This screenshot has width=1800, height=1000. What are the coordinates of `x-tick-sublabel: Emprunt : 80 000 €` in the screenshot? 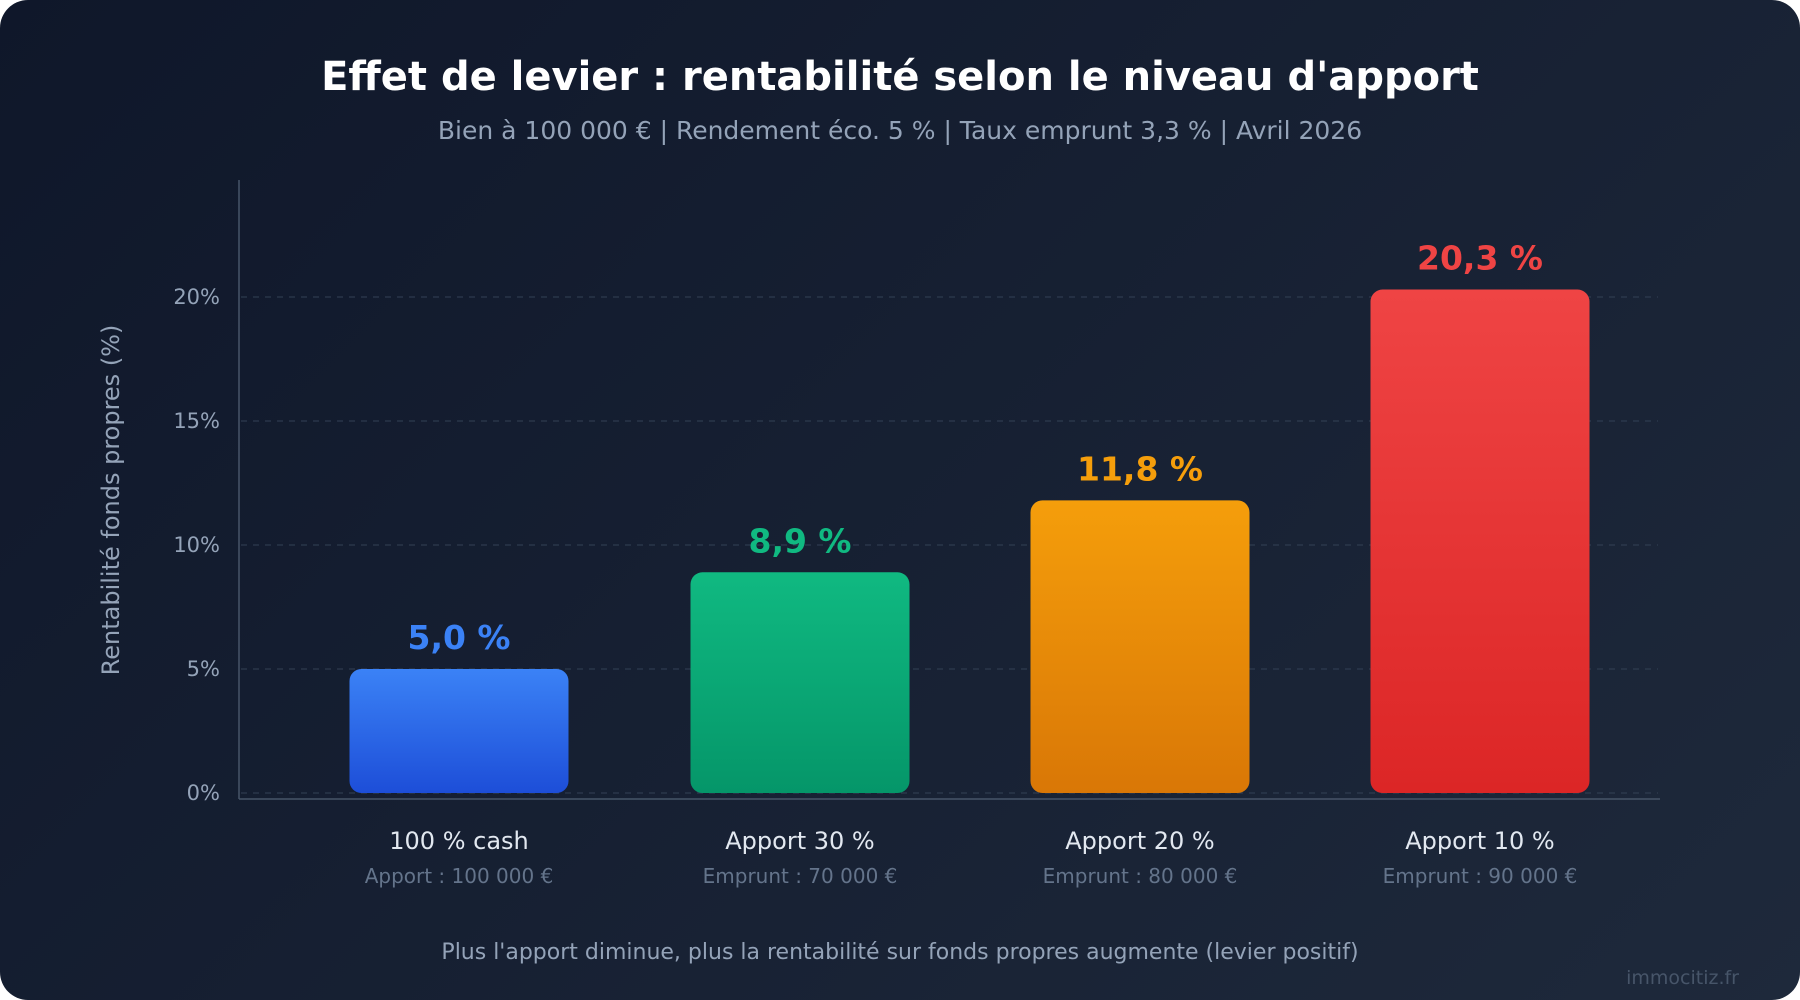 It's located at (1140, 876).